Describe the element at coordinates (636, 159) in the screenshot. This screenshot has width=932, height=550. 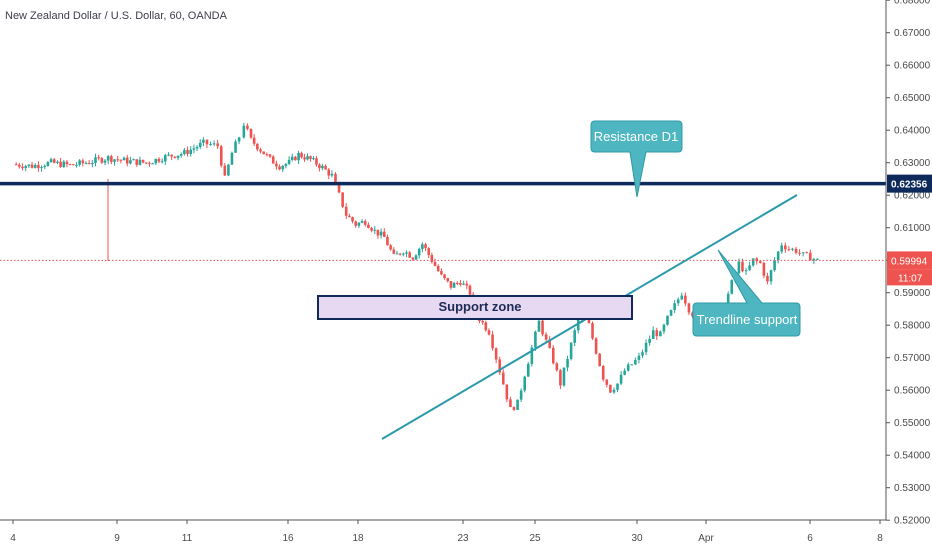
I see `resistance-callout-bubble` at that location.